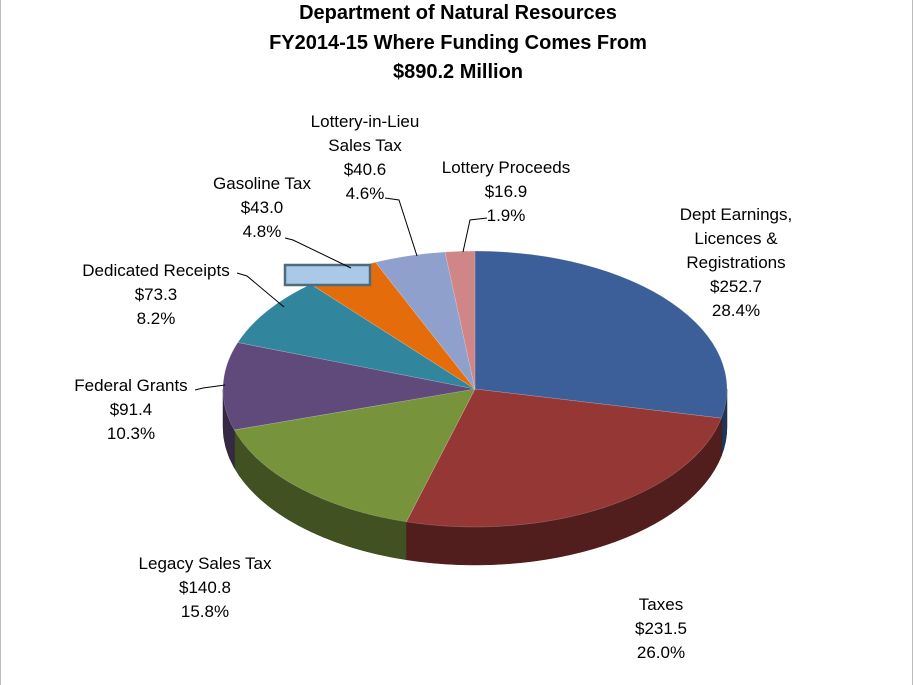 The image size is (914, 685). I want to click on leader-gasoline-tax, so click(318, 253).